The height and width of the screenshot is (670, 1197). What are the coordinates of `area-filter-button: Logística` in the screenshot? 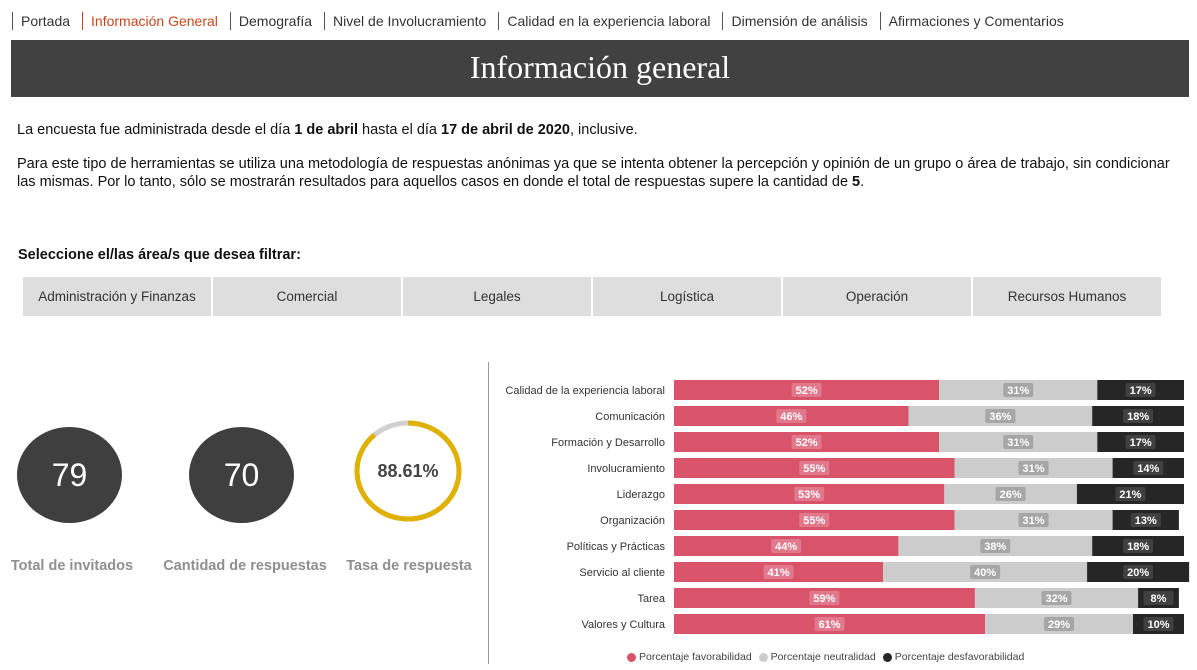 It's located at (687, 296).